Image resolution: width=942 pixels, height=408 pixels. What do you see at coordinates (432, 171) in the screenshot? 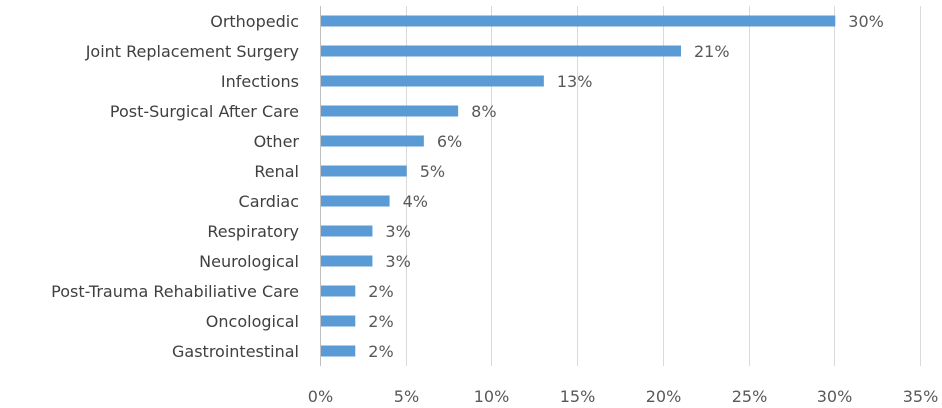
I see `data-label: 5%` at bounding box center [432, 171].